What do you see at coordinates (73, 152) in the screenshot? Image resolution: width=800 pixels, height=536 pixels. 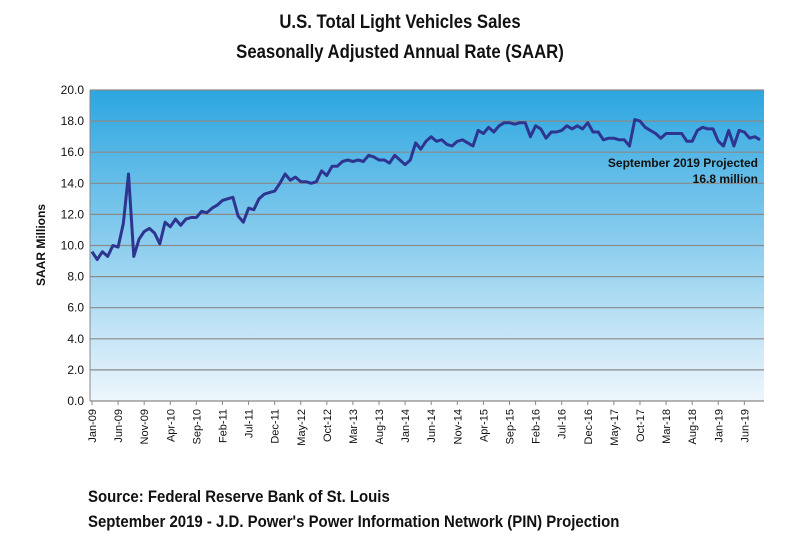 I see `y-tick-label: 16.0` at bounding box center [73, 152].